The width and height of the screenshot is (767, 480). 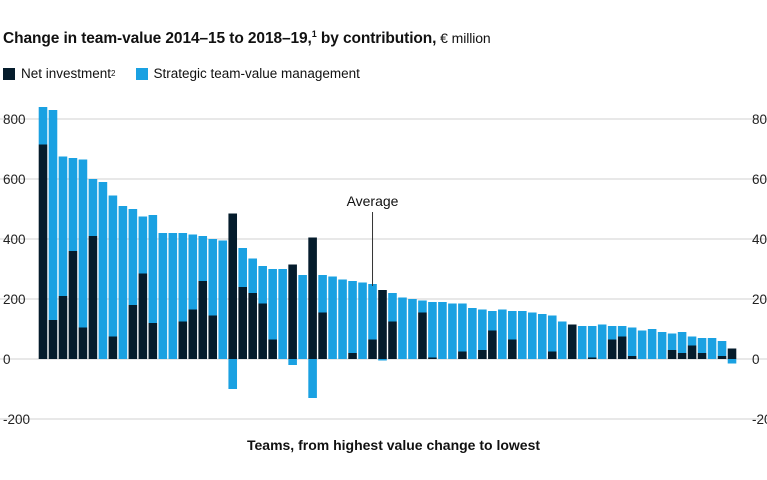 I want to click on y-tick-label-left: 0, so click(x=7, y=359).